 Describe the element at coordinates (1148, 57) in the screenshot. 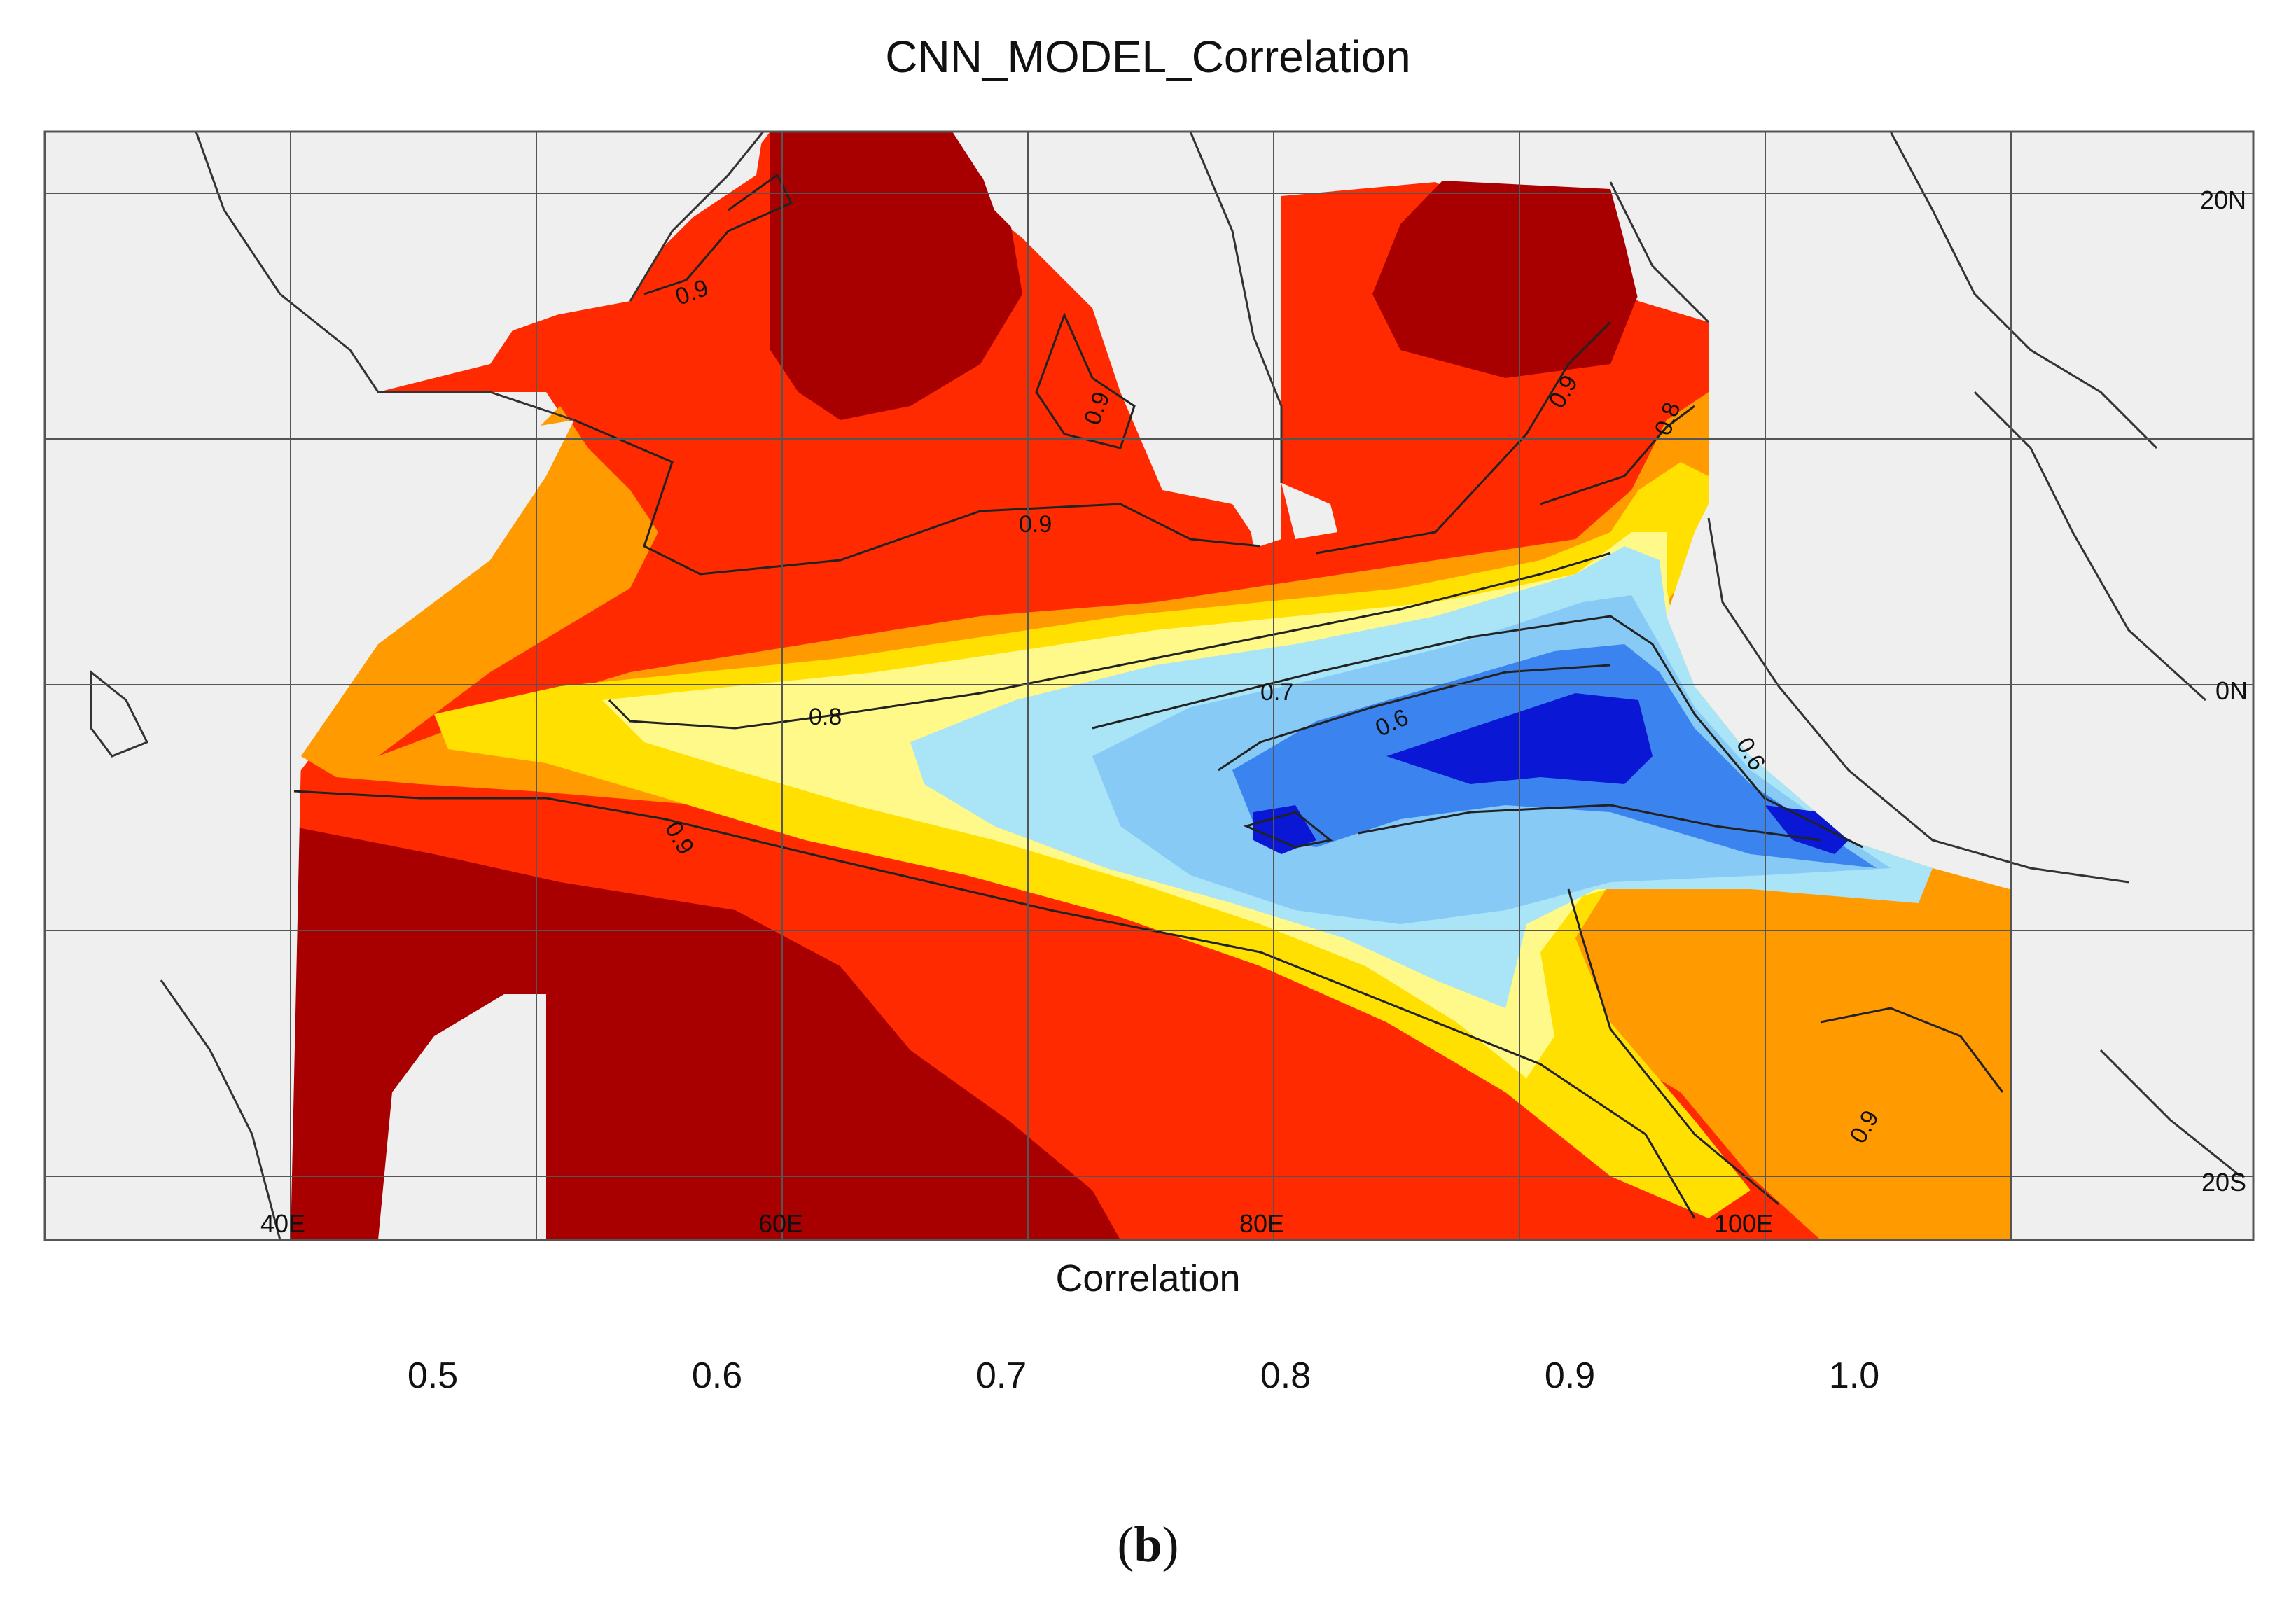

I see `plot-title: CNN_MODEL_Correlation` at that location.